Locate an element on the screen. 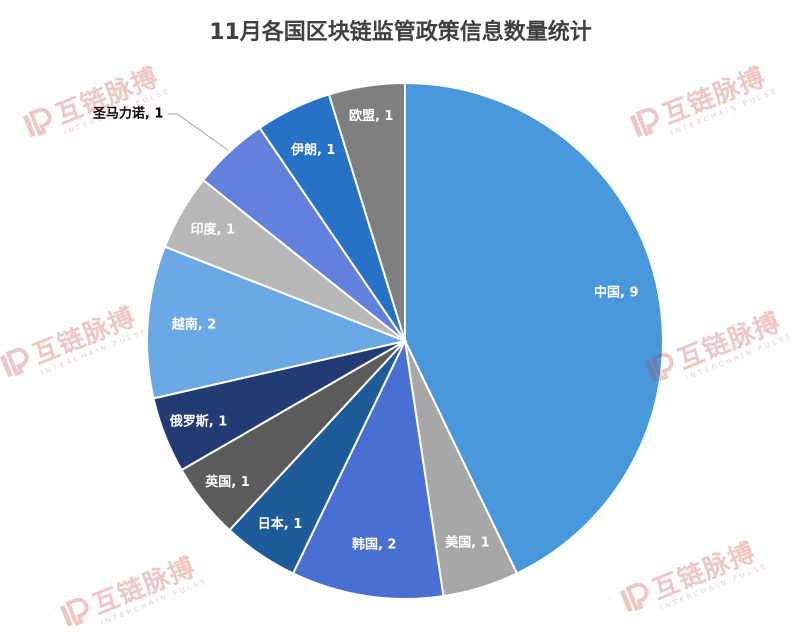 This screenshot has width=801, height=640. slice-label-5: 英国, 1 is located at coordinates (227, 482).